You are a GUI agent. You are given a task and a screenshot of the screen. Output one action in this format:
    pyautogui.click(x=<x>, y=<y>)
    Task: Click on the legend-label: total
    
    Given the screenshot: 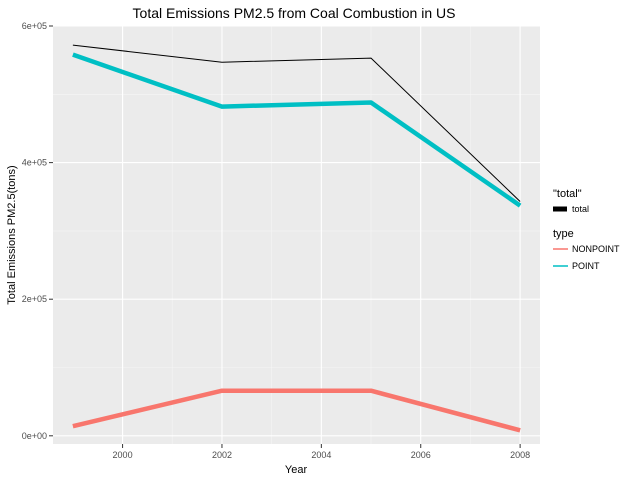 What is the action you would take?
    pyautogui.click(x=580, y=209)
    